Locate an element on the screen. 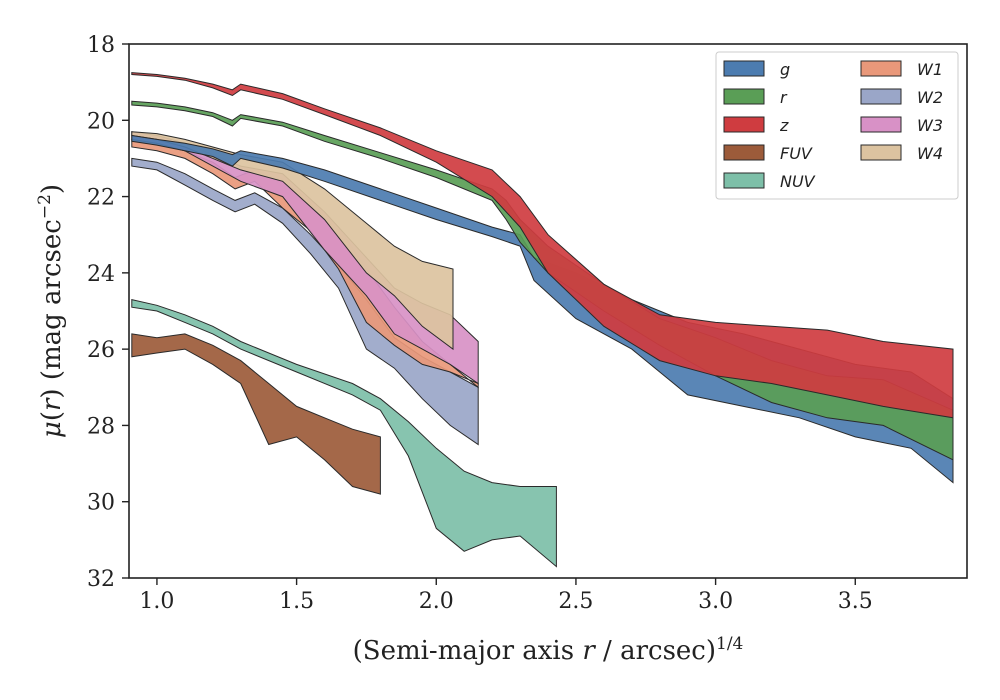  y-tick-label: 18 is located at coordinates (101, 45).